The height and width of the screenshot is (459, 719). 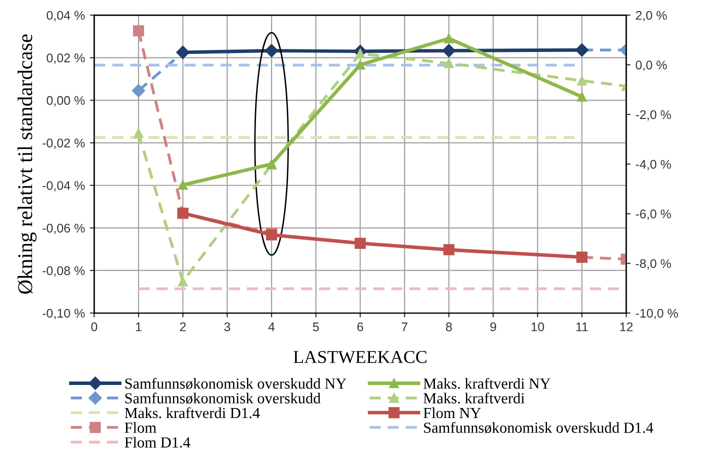 I want to click on x-tick-label: 12, so click(x=626, y=327).